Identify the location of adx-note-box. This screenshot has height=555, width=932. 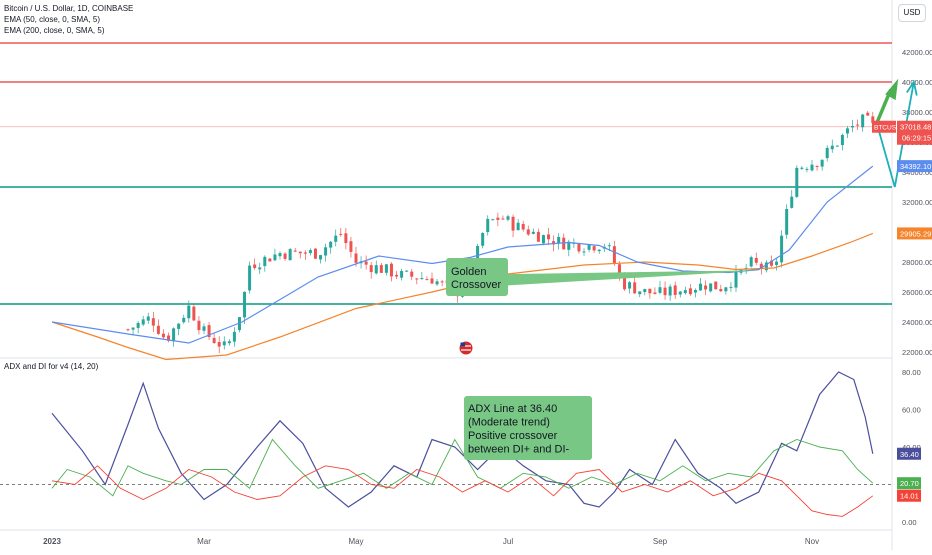
(528, 428).